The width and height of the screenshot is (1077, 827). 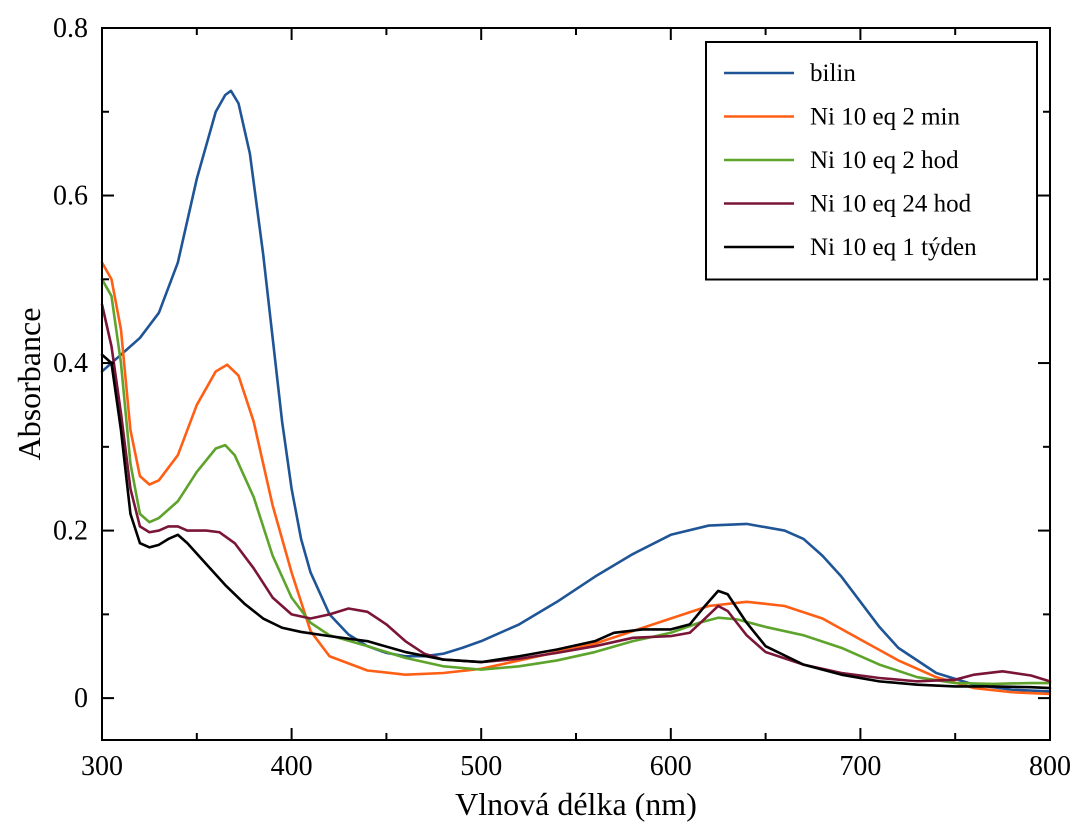 What do you see at coordinates (576, 804) in the screenshot?
I see `x-axis-title: Vlnová délka (nm)` at bounding box center [576, 804].